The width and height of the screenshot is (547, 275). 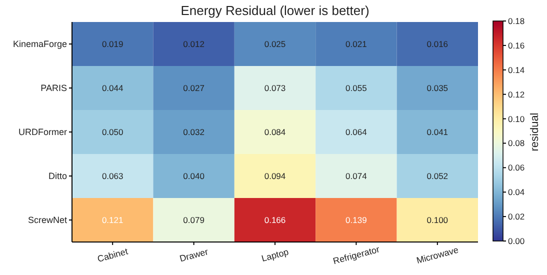 What do you see at coordinates (437, 87) in the screenshot?
I see `data-label: 0.035` at bounding box center [437, 87].